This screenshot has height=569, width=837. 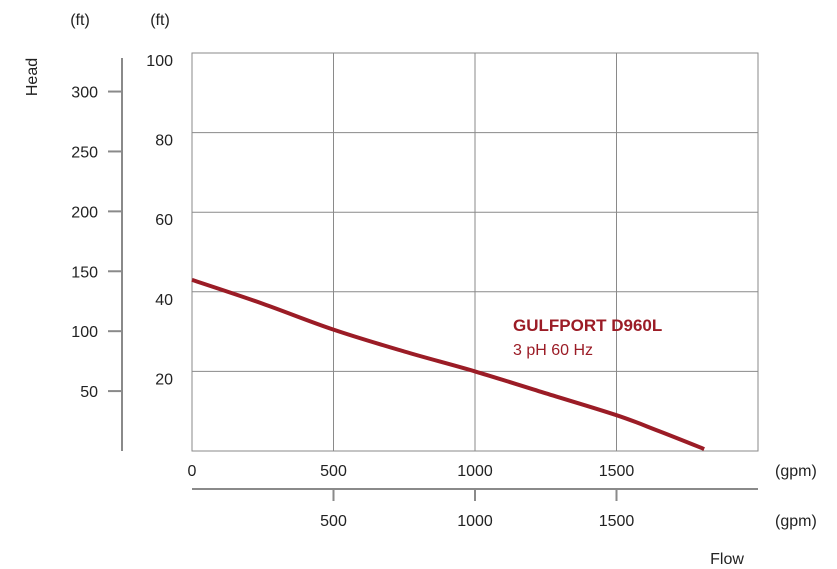 I want to click on x-bottom-tick-label: 1500, so click(x=617, y=521).